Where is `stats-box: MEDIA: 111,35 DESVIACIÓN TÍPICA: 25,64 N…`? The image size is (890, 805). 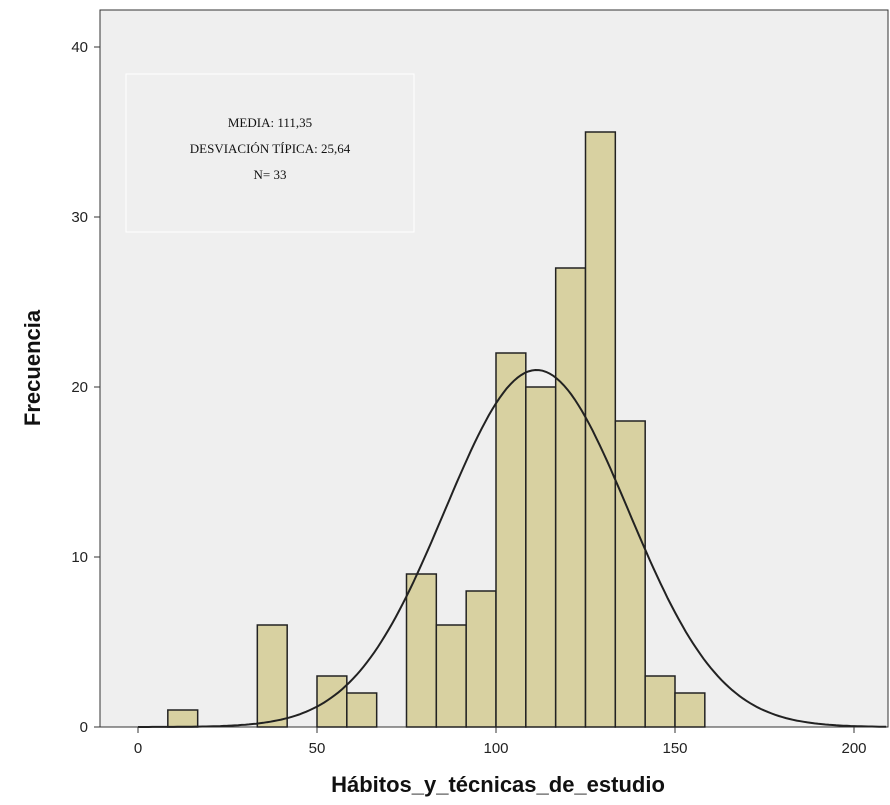
stats-box: MEDIA: 111,35 DESVIACIÓN TÍPICA: 25,64 N… is located at coordinates (270, 153).